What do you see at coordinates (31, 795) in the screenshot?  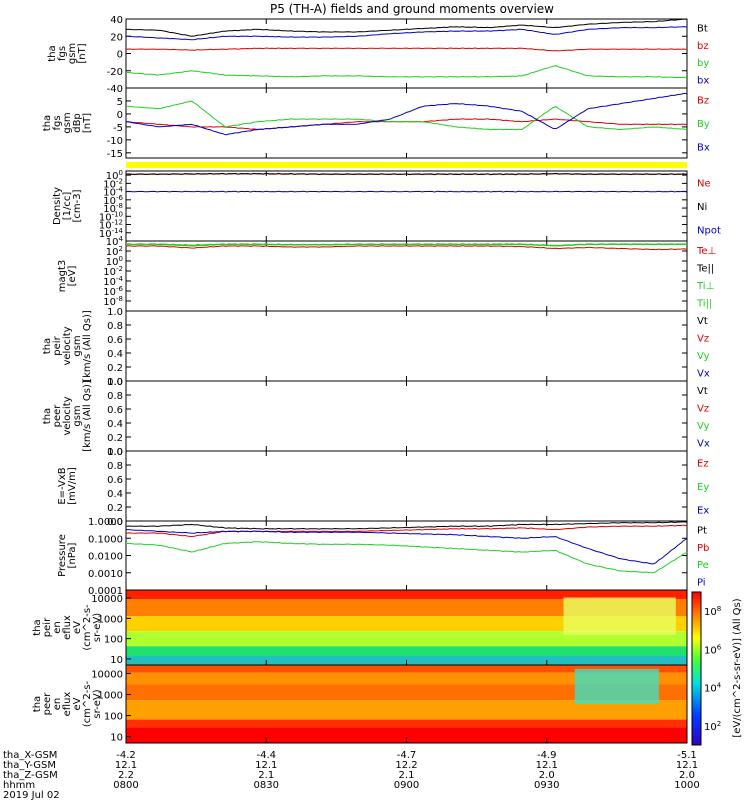 I see `date-label: 2019 Jul 02` at bounding box center [31, 795].